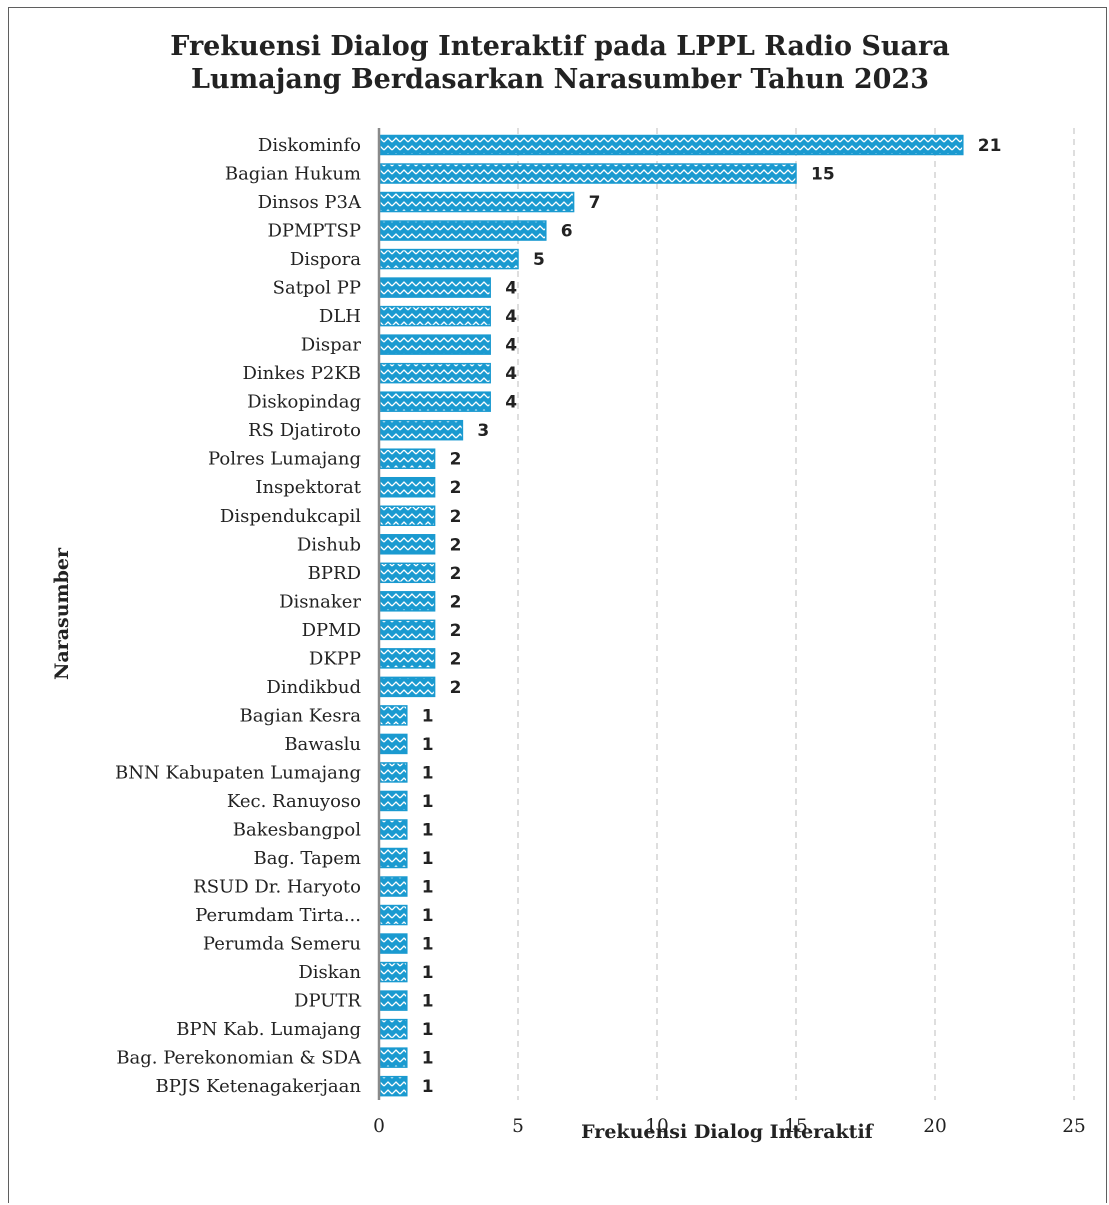 This screenshot has width=1109, height=1205. Describe the element at coordinates (1074, 1126) in the screenshot. I see `x-tick-label: 25` at that location.